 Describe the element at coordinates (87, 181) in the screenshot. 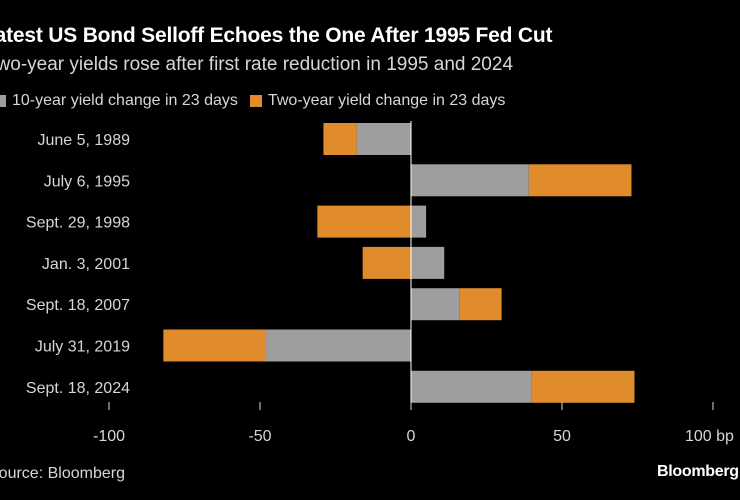

I see `category-label: July 6, 1995` at that location.